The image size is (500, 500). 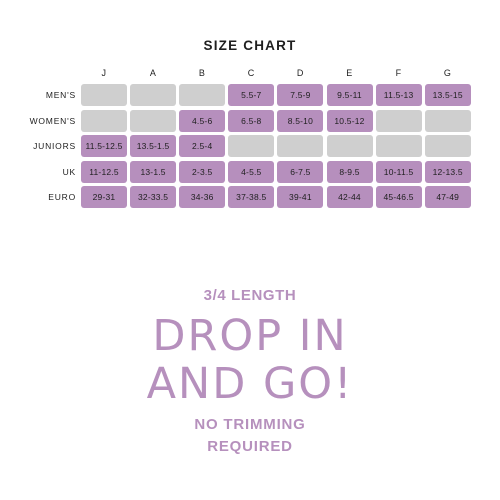 I want to click on size-cell: 10-11.5, so click(x=398, y=171).